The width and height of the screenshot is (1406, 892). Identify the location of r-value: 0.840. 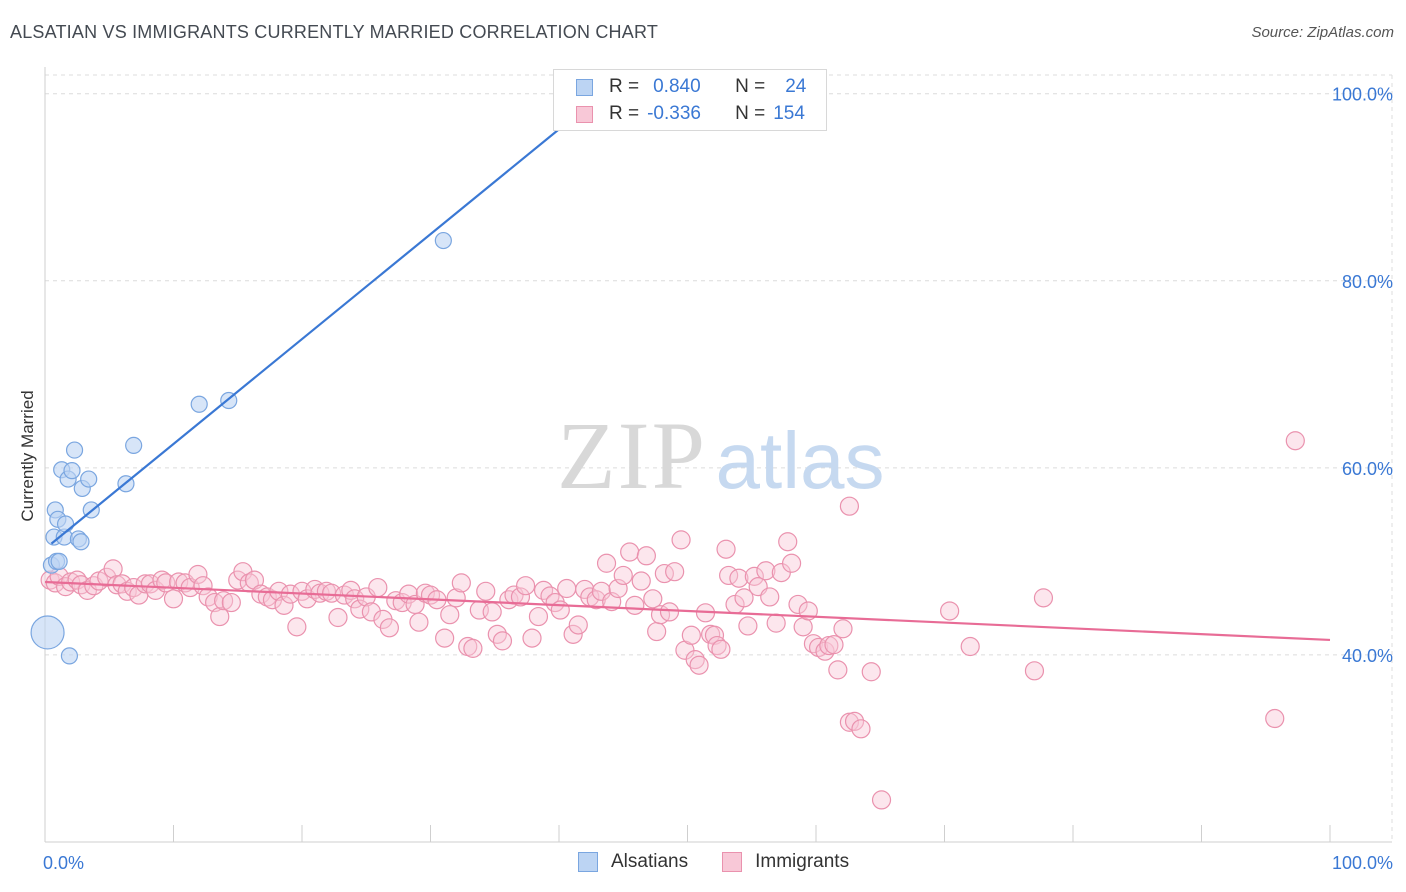
(677, 86).